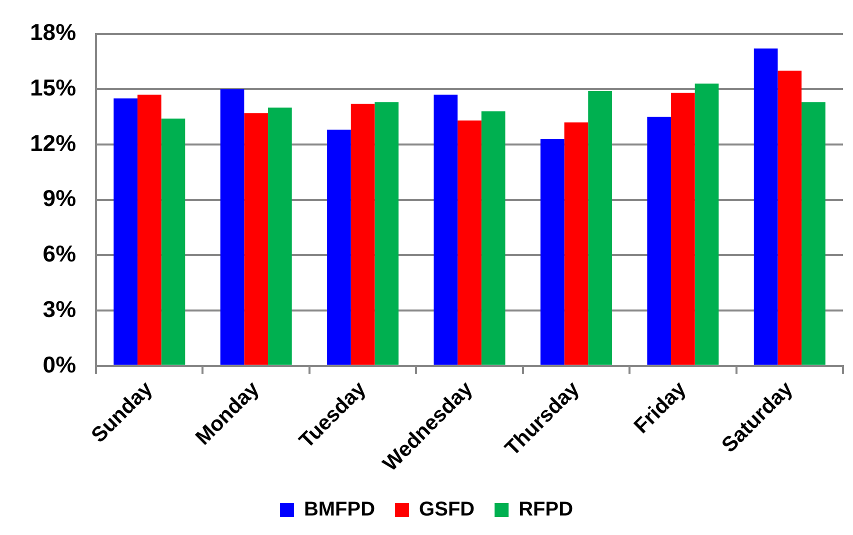 Image resolution: width=853 pixels, height=535 pixels. What do you see at coordinates (59, 198) in the screenshot?
I see `y-tick-label: 9%` at bounding box center [59, 198].